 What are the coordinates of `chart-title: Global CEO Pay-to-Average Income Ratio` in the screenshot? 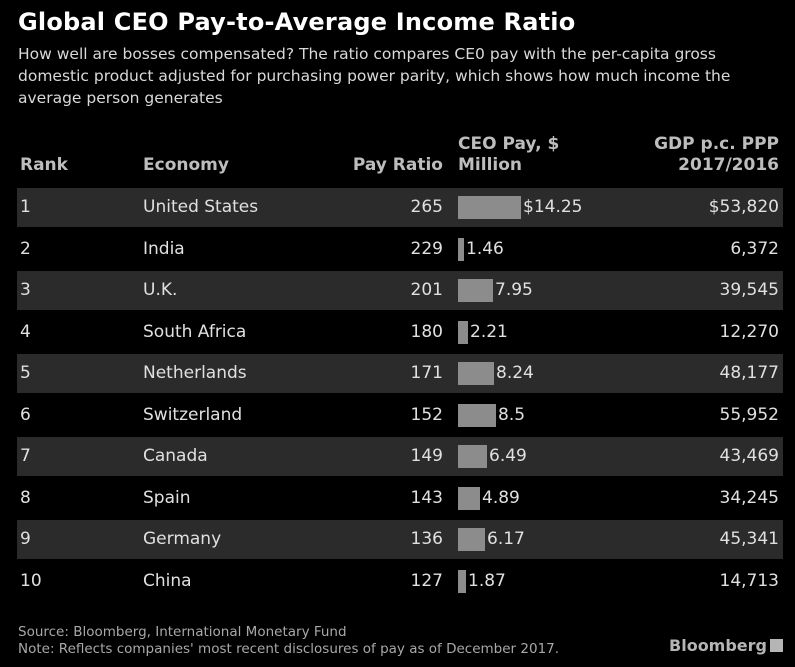 It's located at (297, 22).